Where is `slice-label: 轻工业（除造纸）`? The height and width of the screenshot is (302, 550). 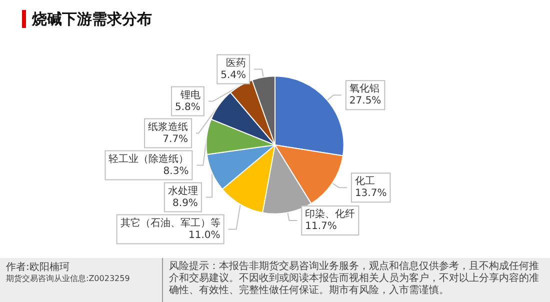 slice-label: 轻工业（除造纸） is located at coordinates (148, 158).